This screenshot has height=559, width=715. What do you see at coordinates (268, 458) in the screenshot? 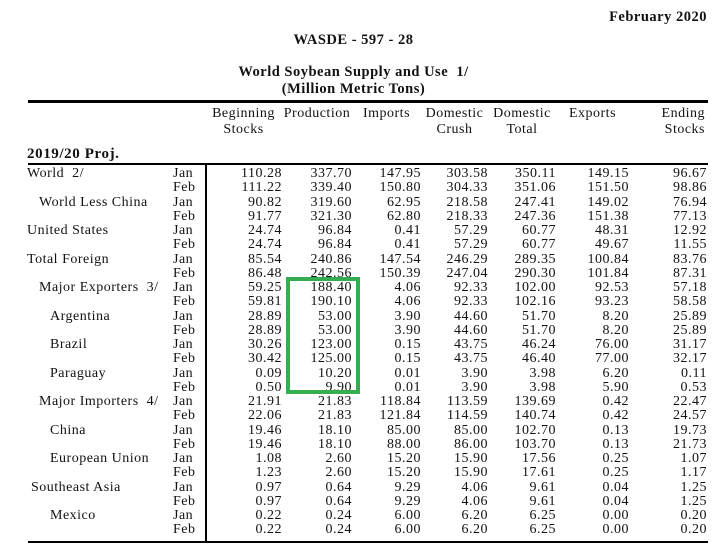
I see `value-cell: 1.08` at bounding box center [268, 458].